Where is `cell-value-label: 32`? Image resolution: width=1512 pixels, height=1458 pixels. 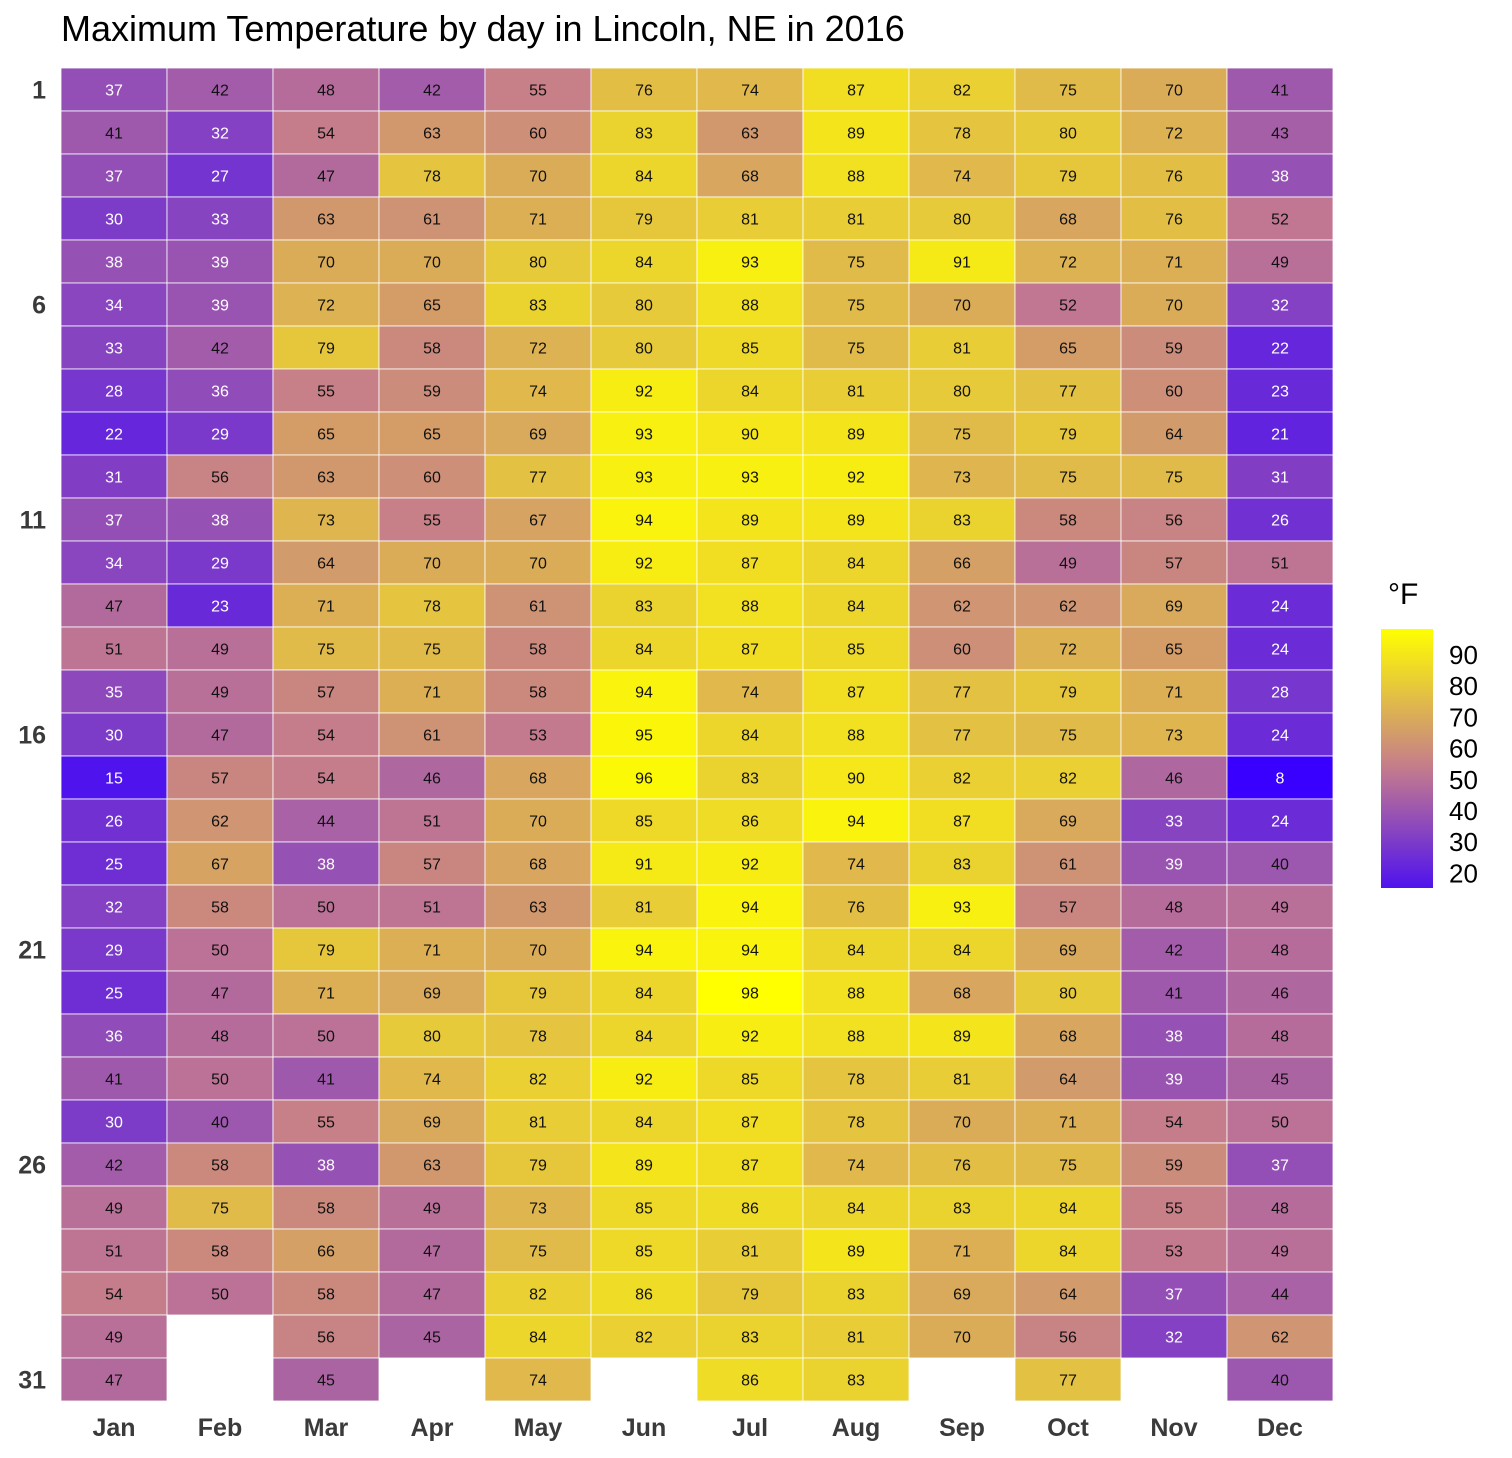 cell-value-label: 32 is located at coordinates (1280, 306).